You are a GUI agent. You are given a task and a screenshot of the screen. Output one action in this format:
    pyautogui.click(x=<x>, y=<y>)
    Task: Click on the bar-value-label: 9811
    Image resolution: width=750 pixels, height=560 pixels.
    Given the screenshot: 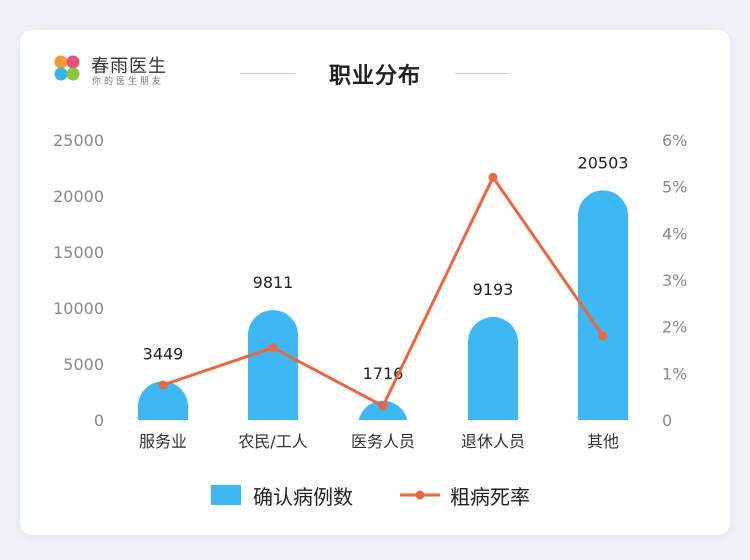 What is the action you would take?
    pyautogui.click(x=273, y=282)
    